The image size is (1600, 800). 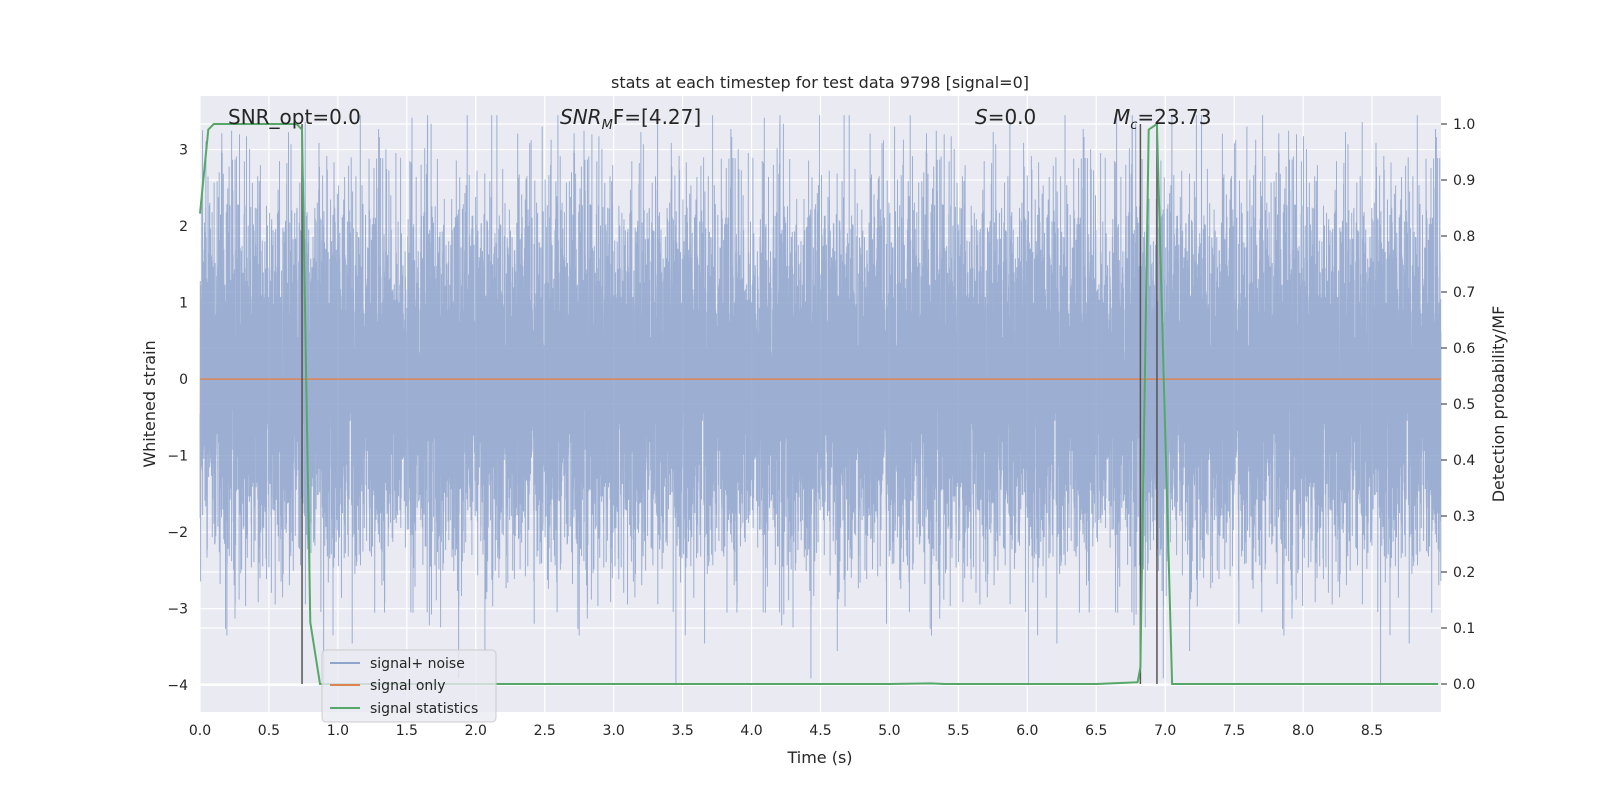 What do you see at coordinates (177, 610) in the screenshot?
I see `y-left-tick-label: −3` at bounding box center [177, 610].